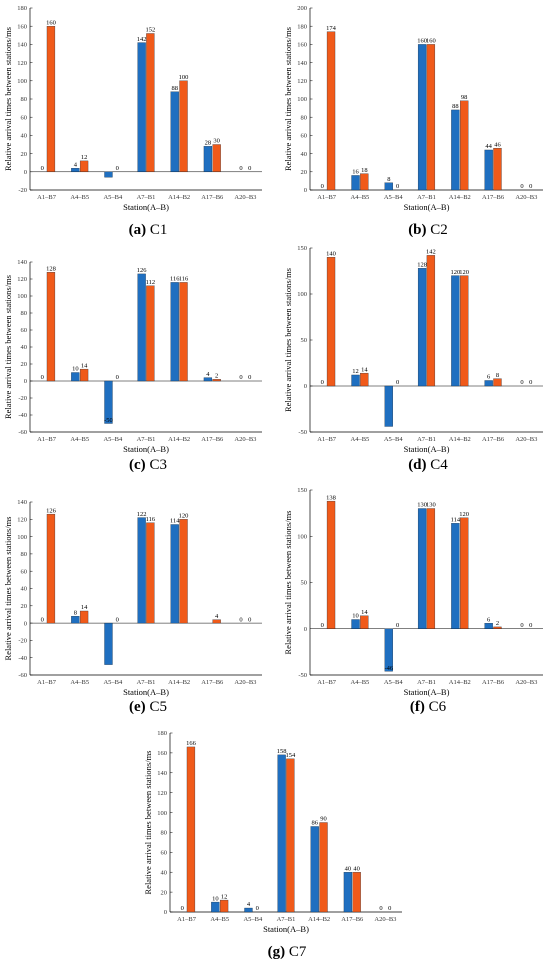  I want to click on data-label: 8, so click(497, 375).